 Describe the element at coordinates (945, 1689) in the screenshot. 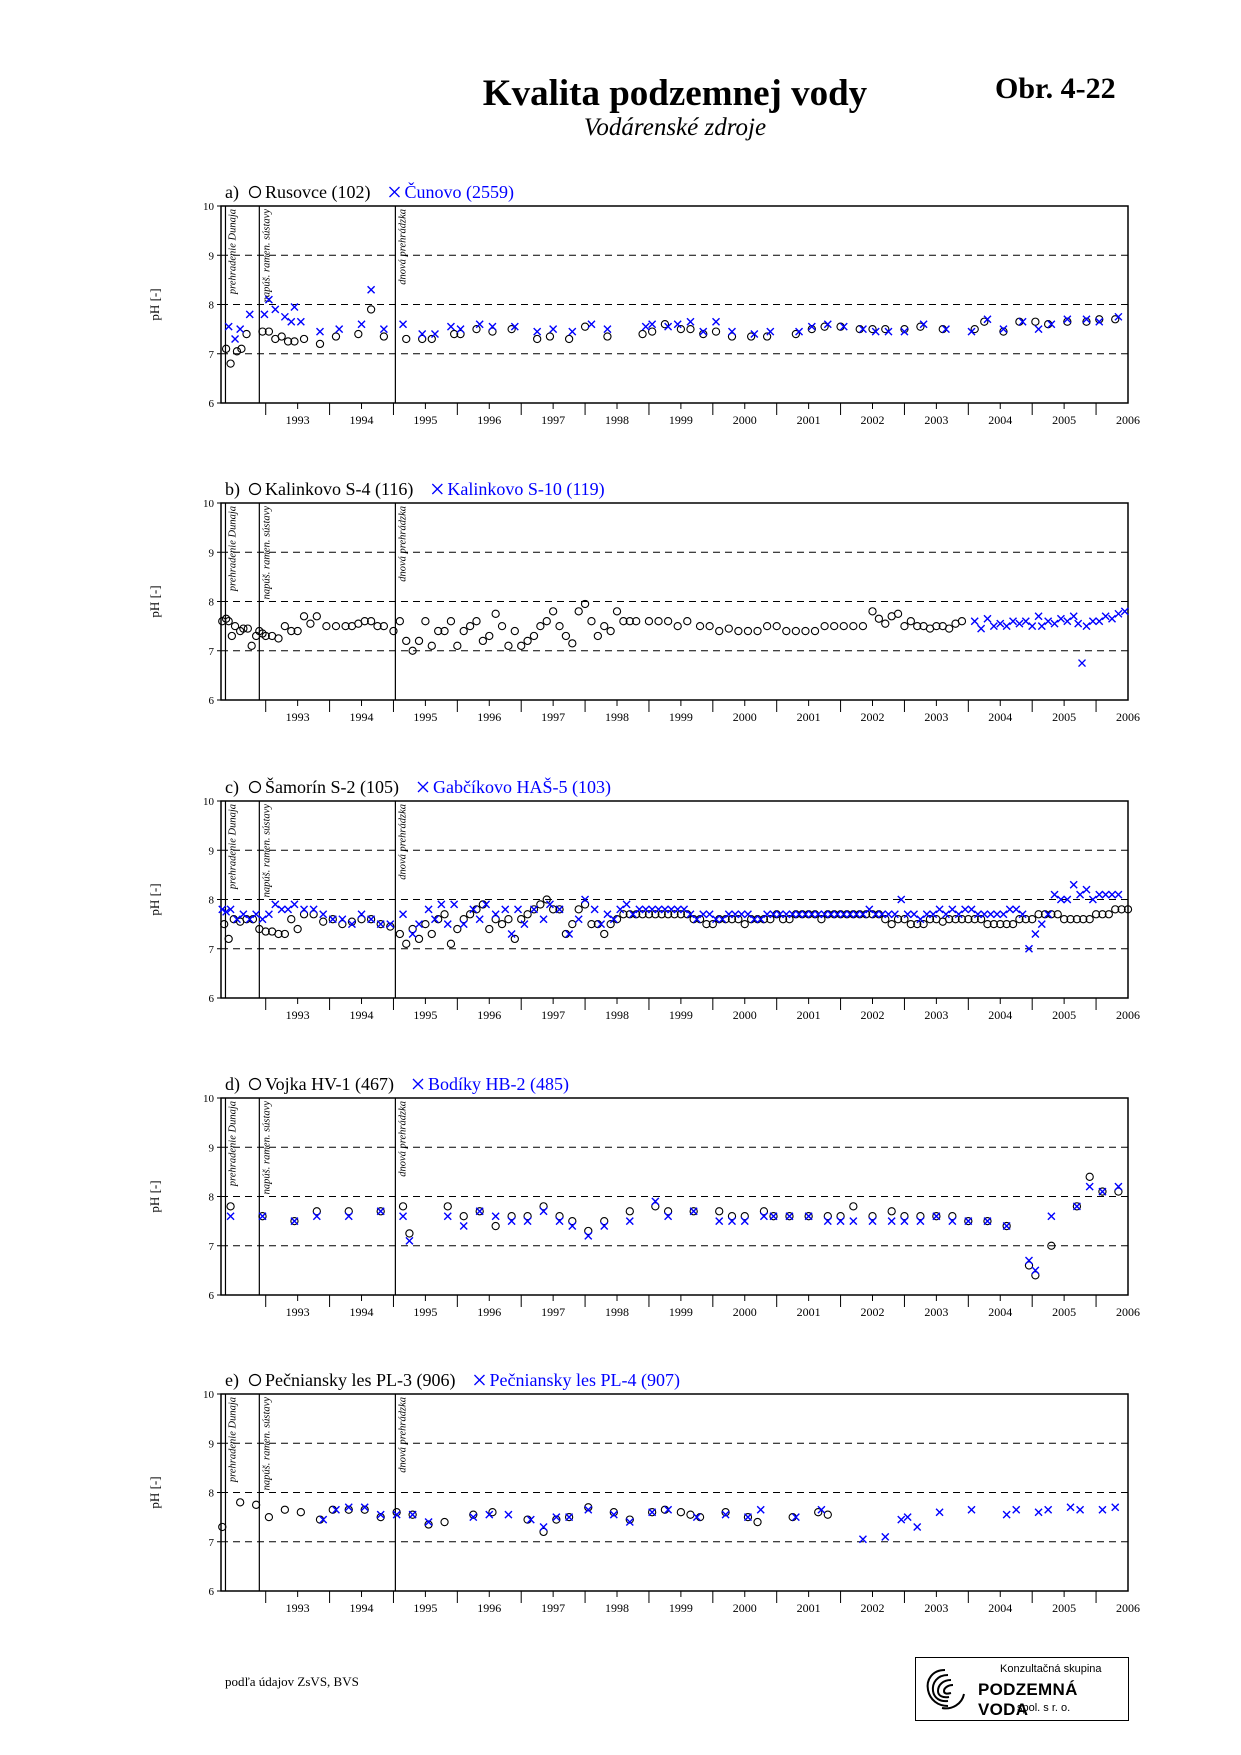

I see `company-logo-icon` at that location.